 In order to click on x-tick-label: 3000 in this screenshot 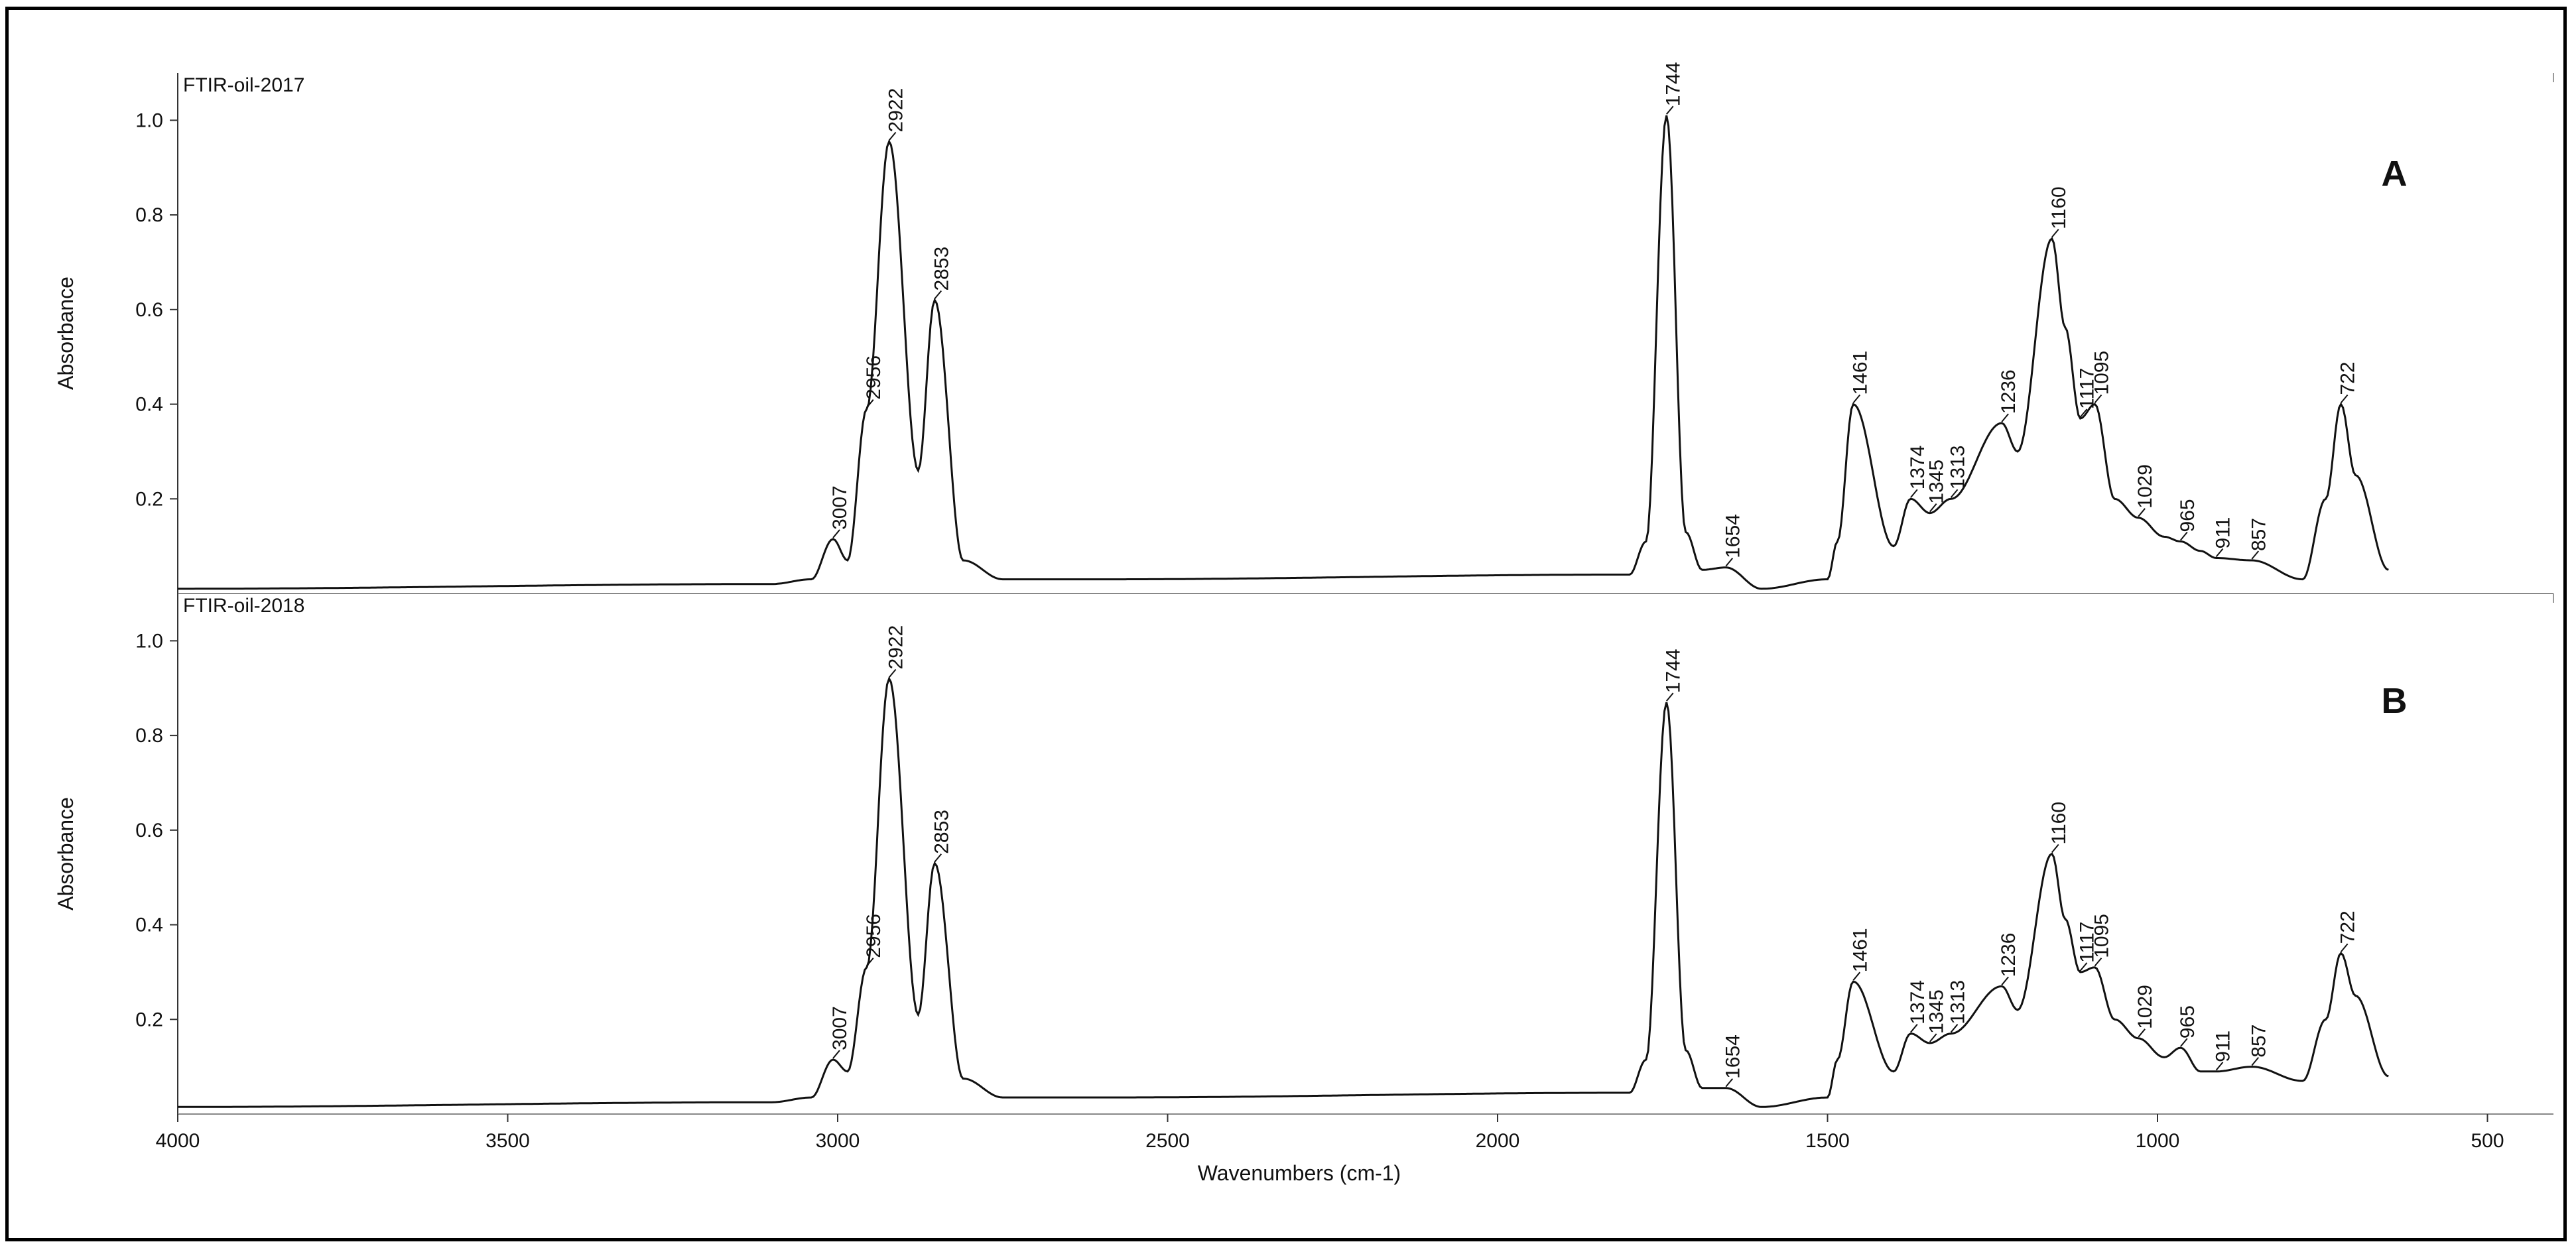, I will do `click(838, 1141)`.